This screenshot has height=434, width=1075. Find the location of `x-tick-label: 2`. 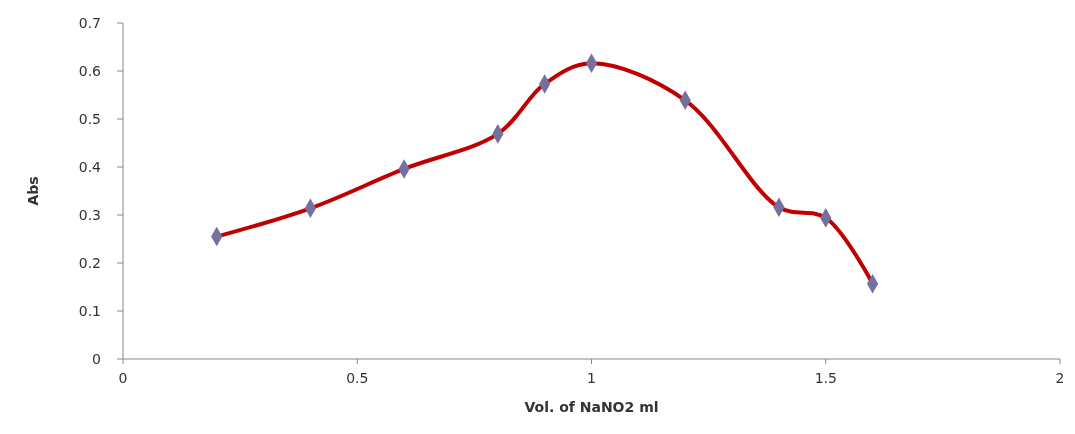

x-tick-label: 2 is located at coordinates (1060, 378).